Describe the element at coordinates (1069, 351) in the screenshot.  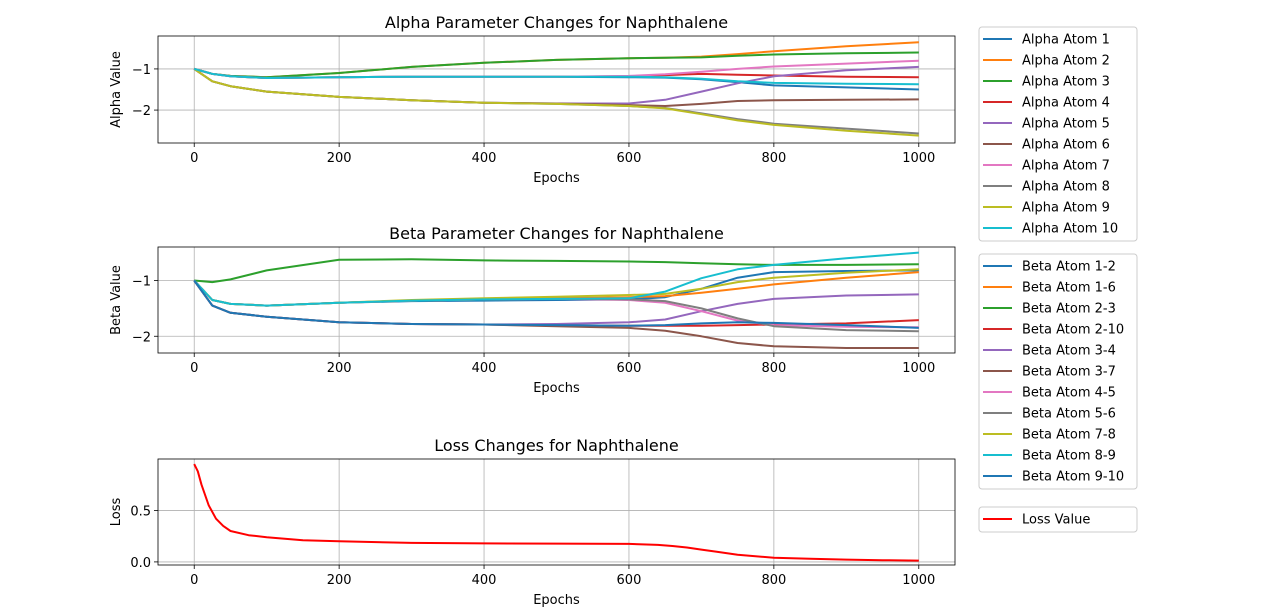
I see `legend-entry: Beta Atom 3-4` at that location.